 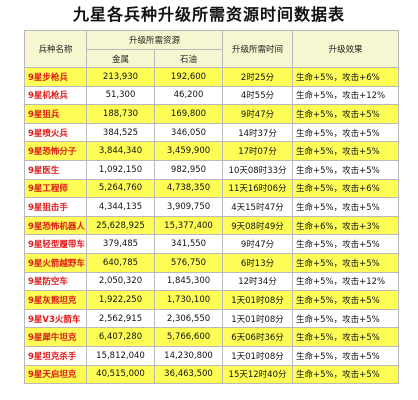 What do you see at coordinates (258, 337) in the screenshot?
I see `cell-time: 6天06时36分` at bounding box center [258, 337].